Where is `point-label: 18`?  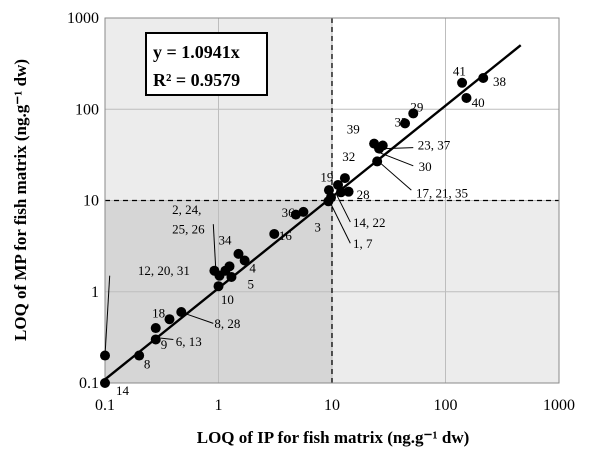
point-label: 18 is located at coordinates (158, 313).